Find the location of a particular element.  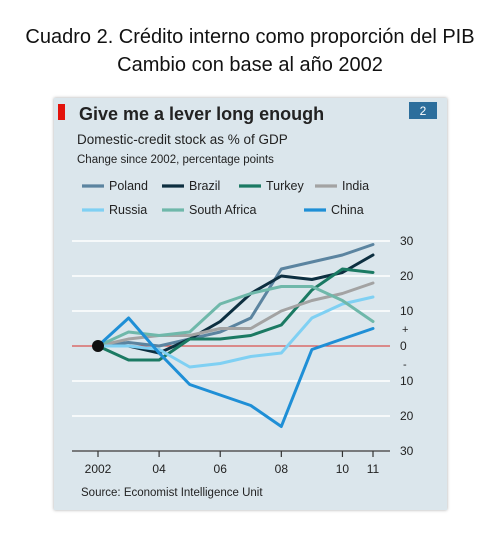

chart-source: Source: Economist Intelligence Unit is located at coordinates (172, 493).